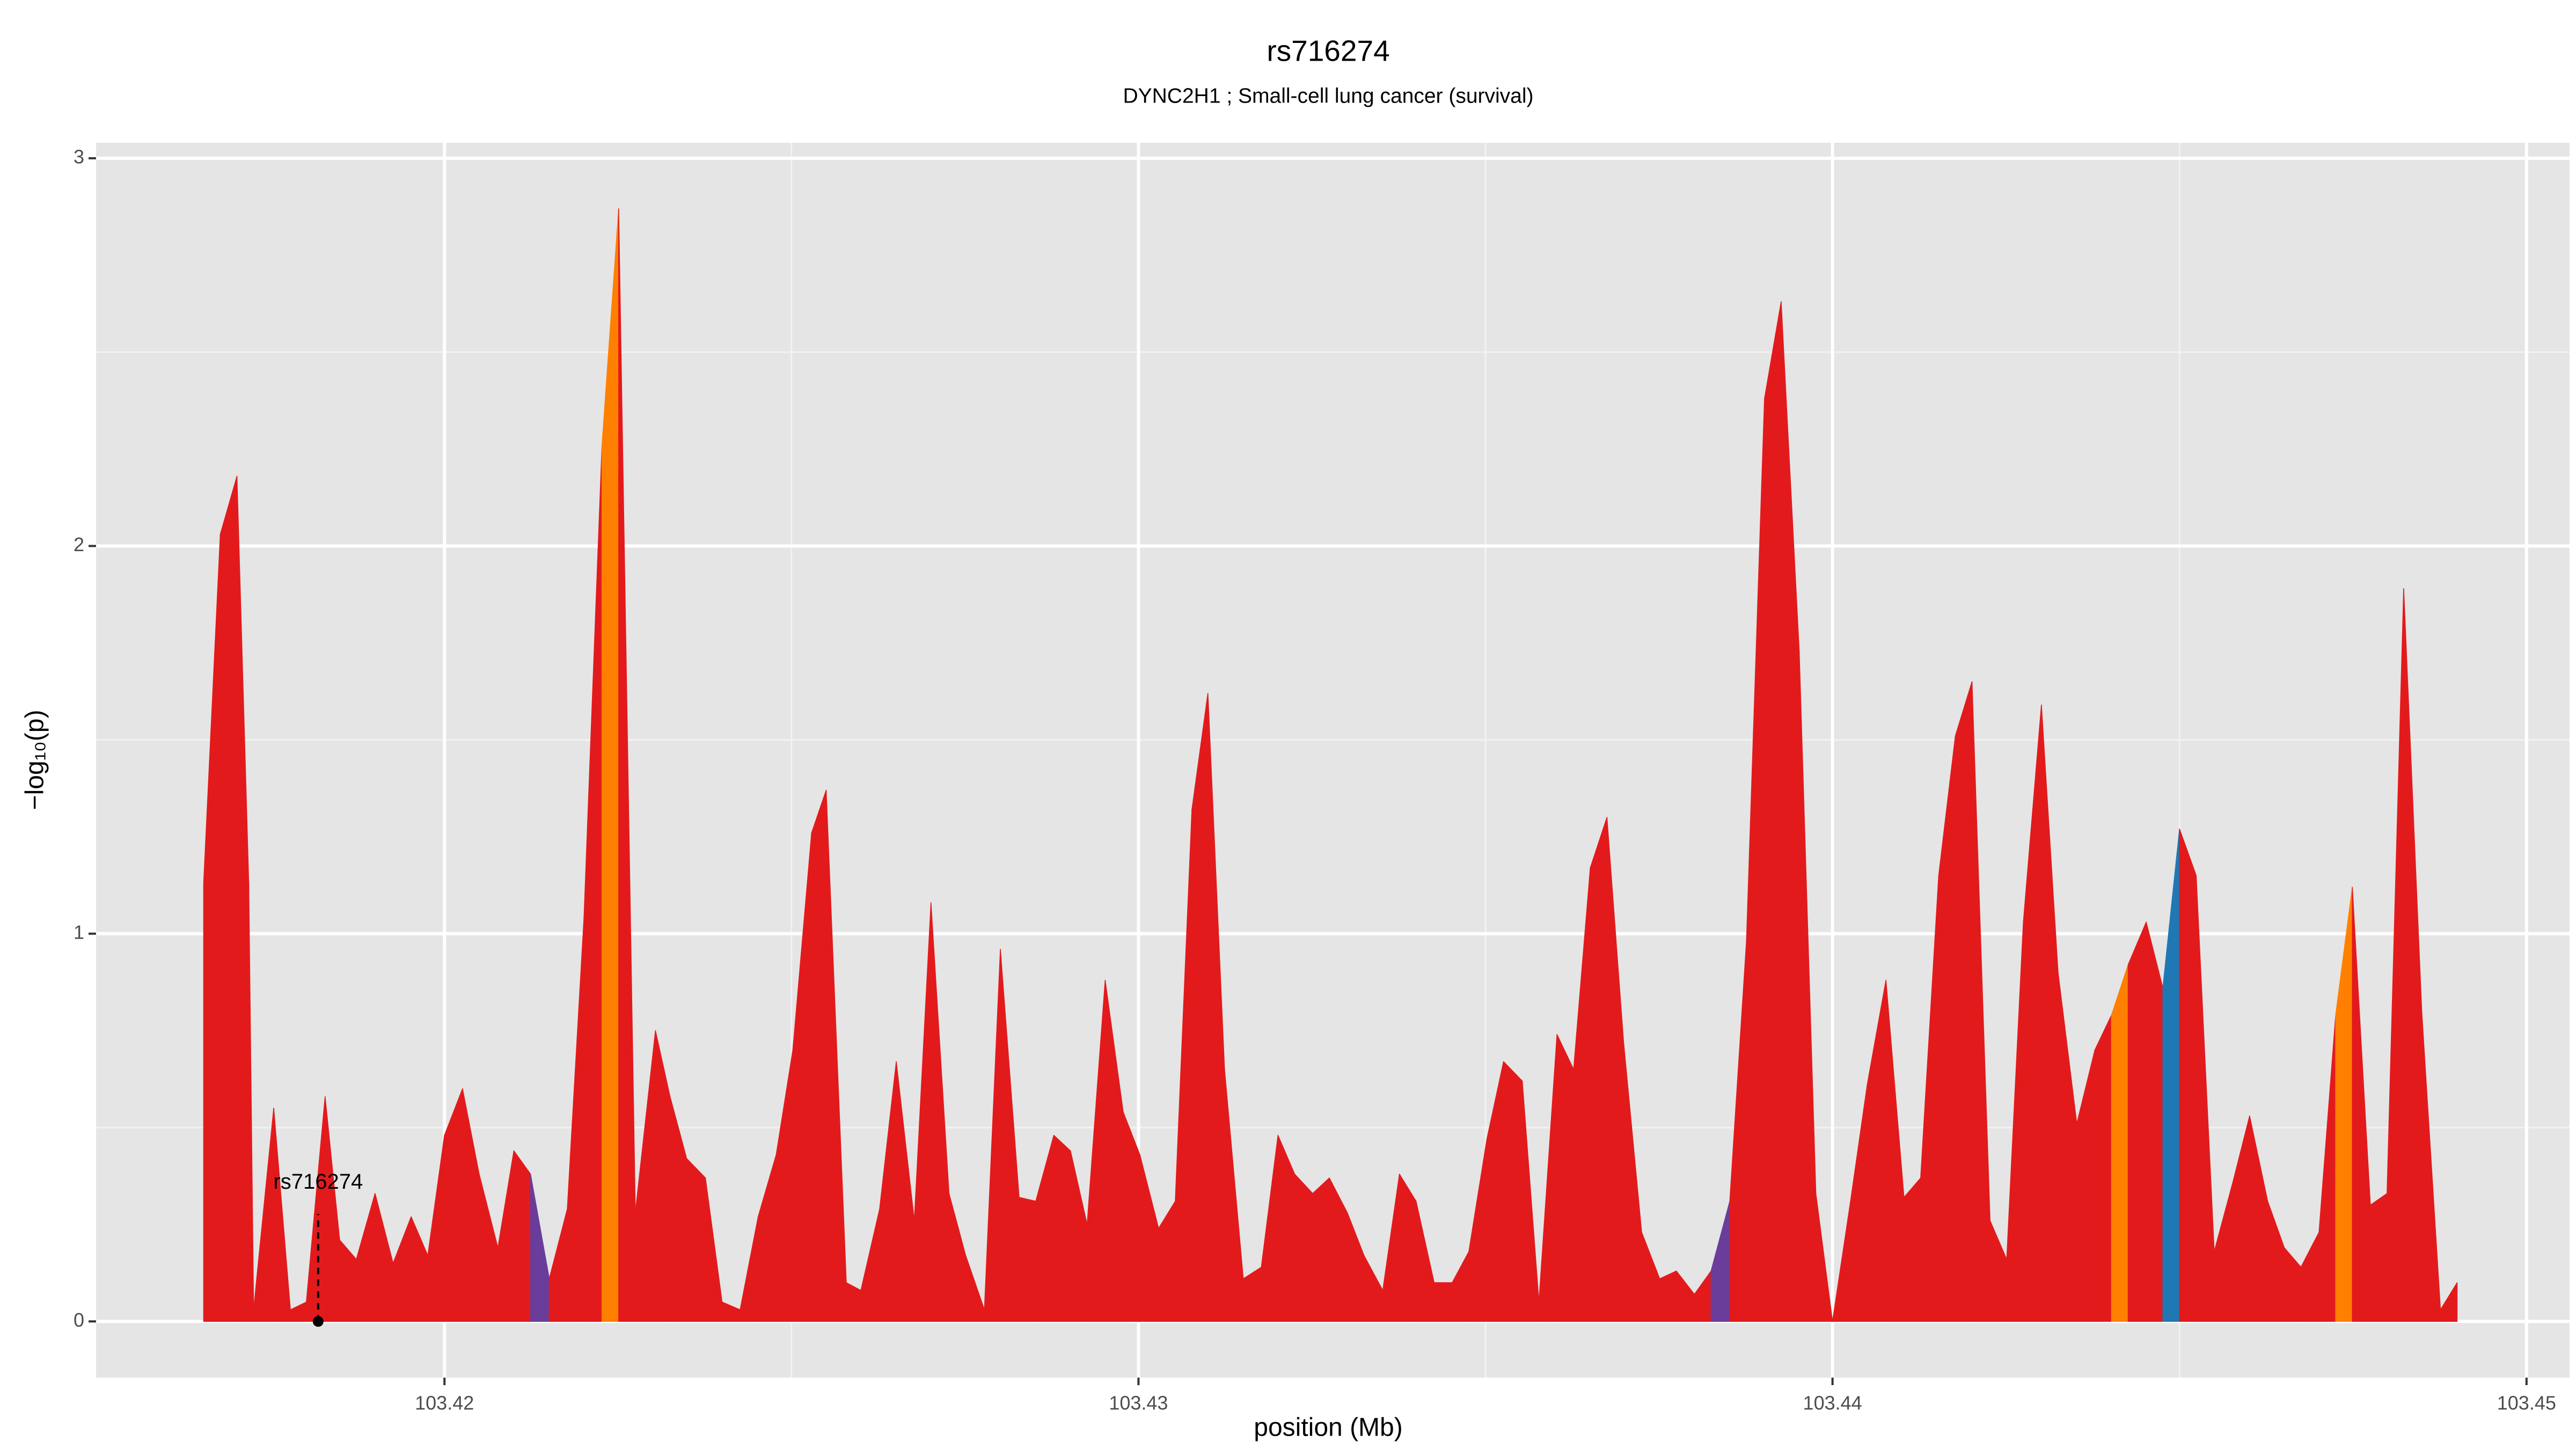 This screenshot has height=1449, width=2576. Describe the element at coordinates (79, 1320) in the screenshot. I see `y-tick-label: 0` at that location.